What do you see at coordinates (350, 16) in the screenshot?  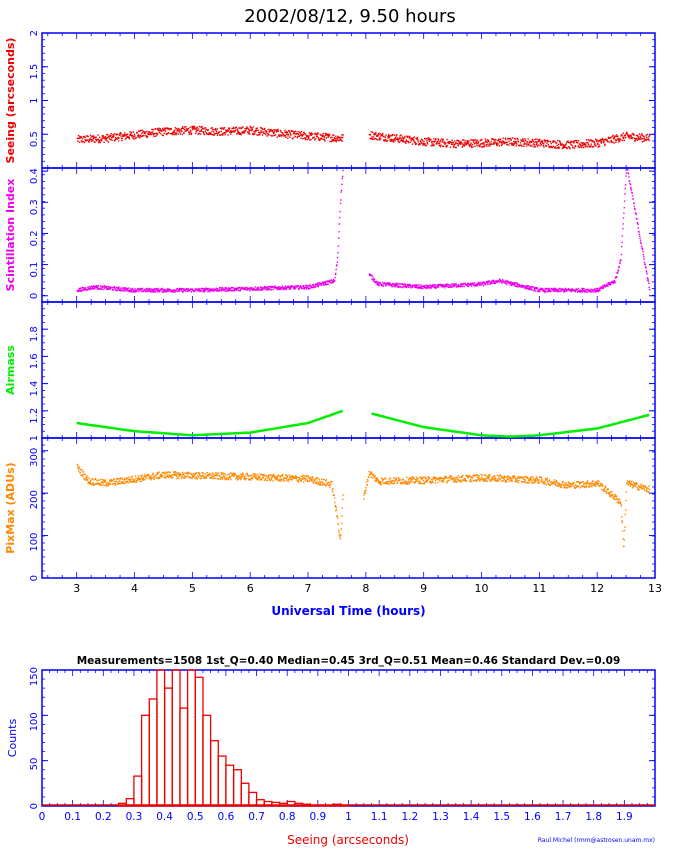 I see `figure-title: 2002/08/12, 9.50 hours` at bounding box center [350, 16].